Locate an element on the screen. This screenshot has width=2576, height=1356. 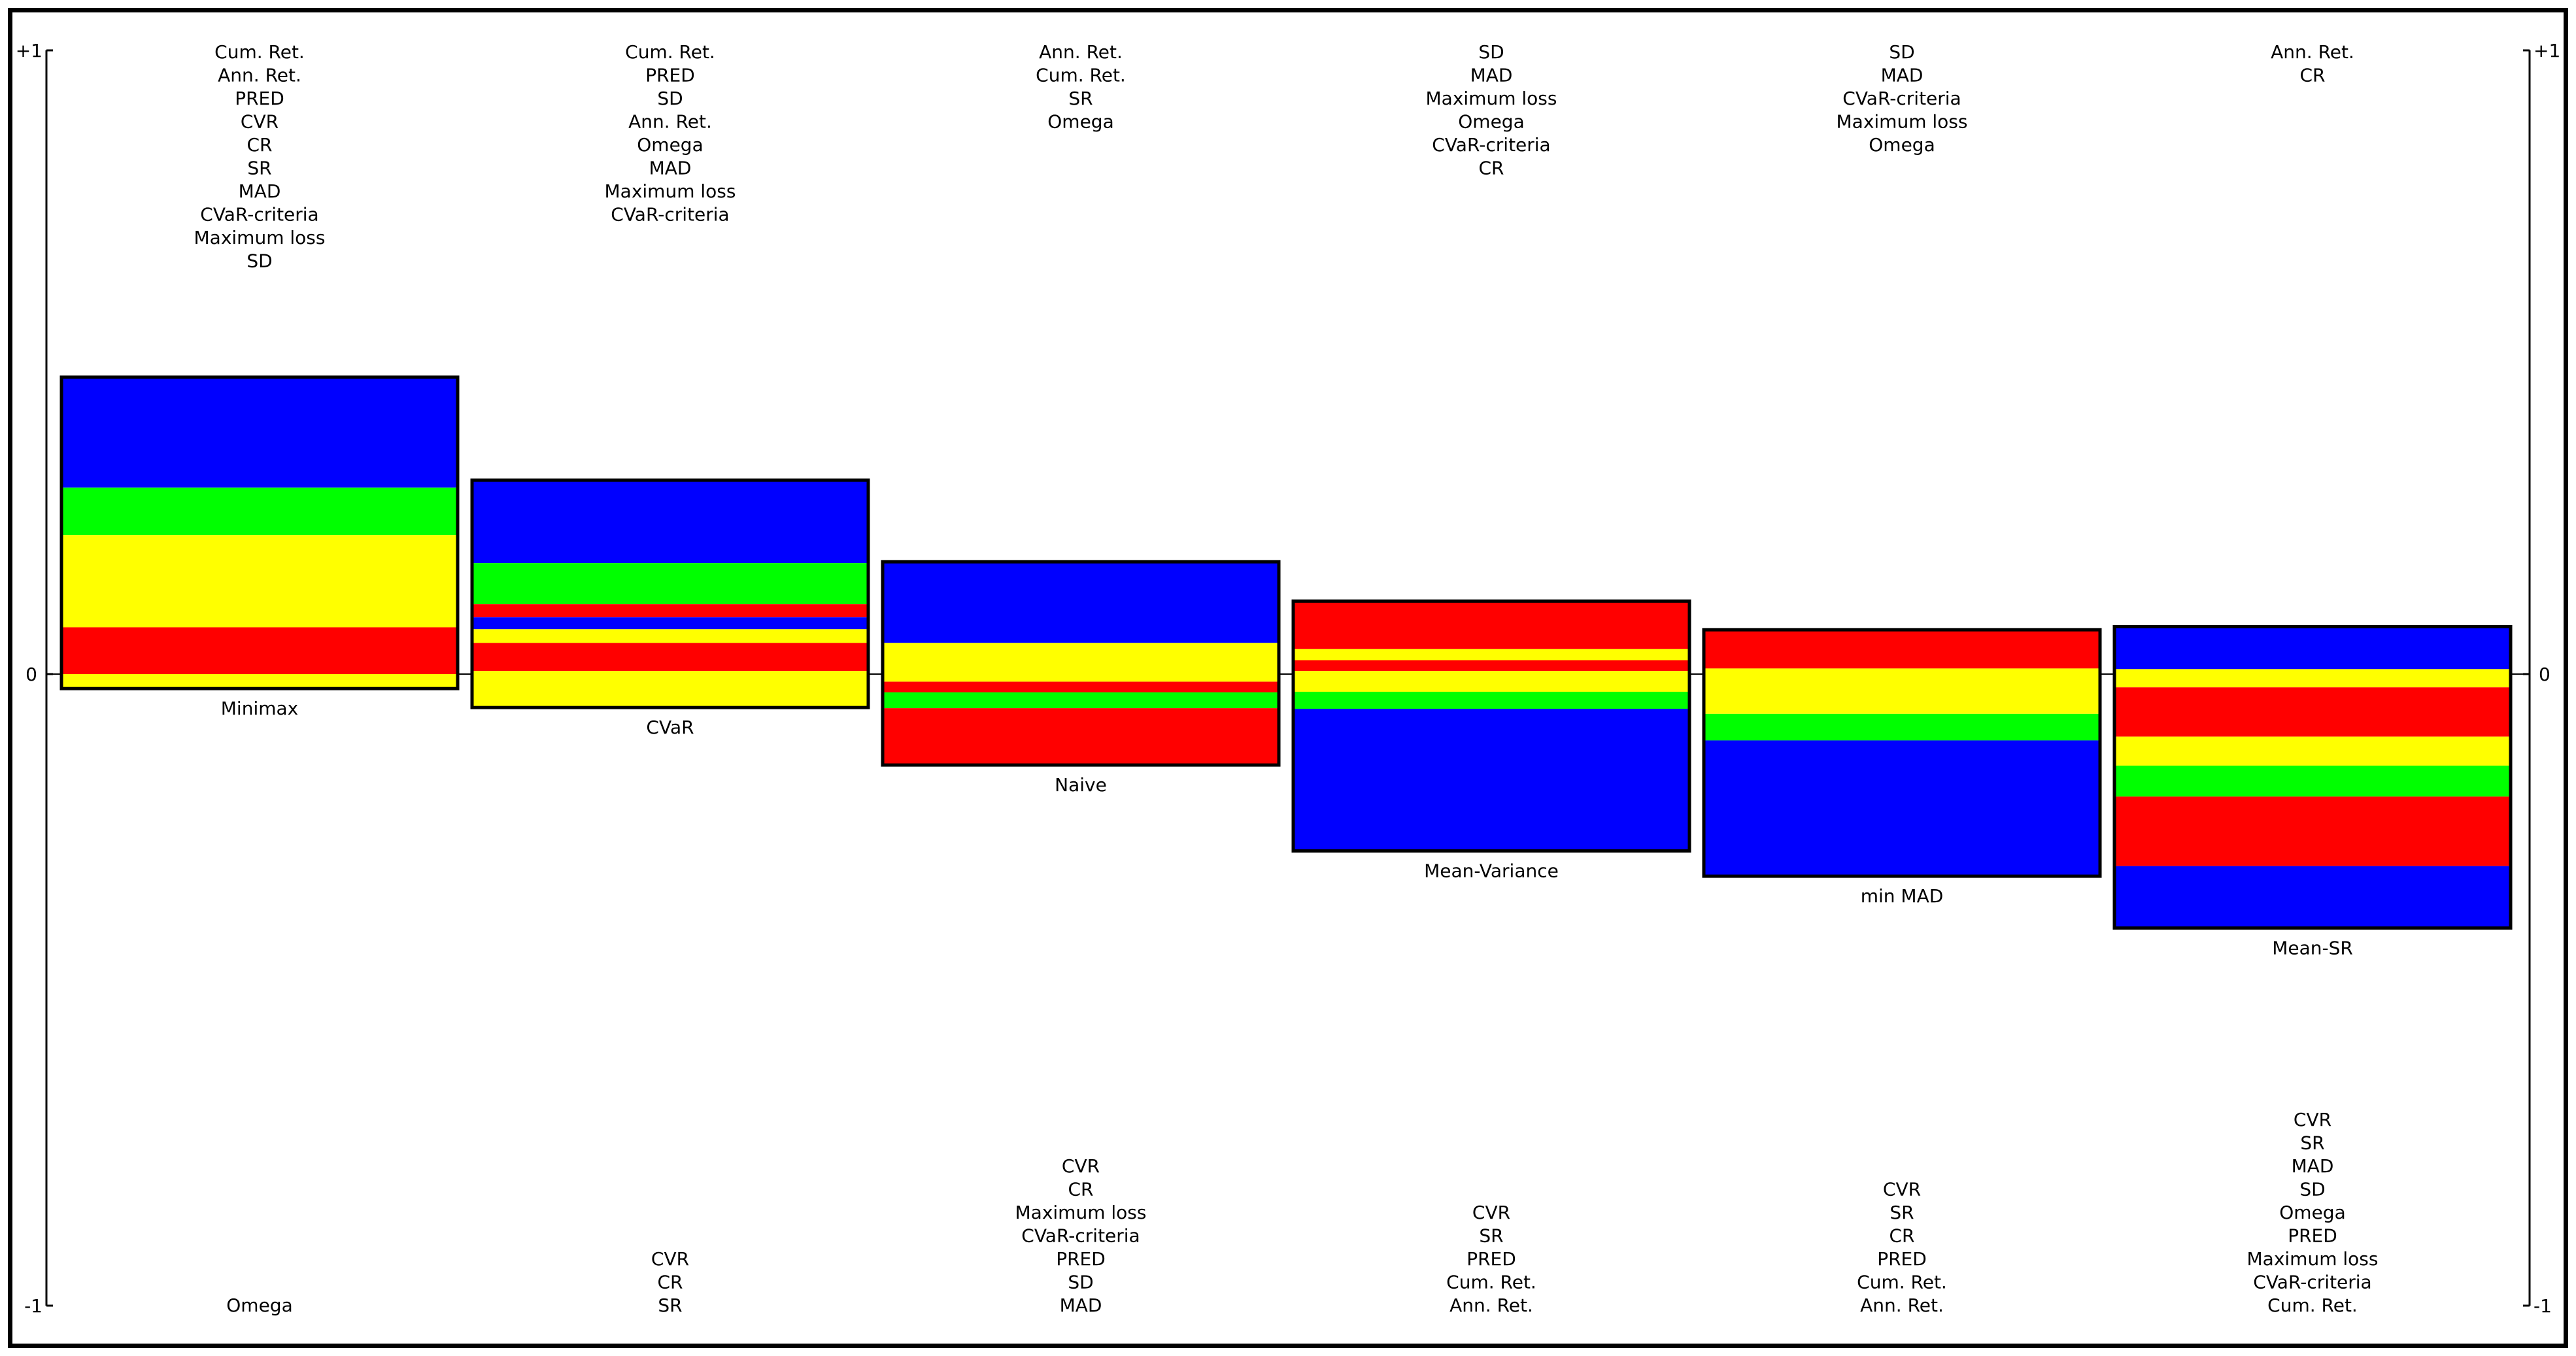
right-bottom-label: -1 is located at coordinates (2543, 1306).